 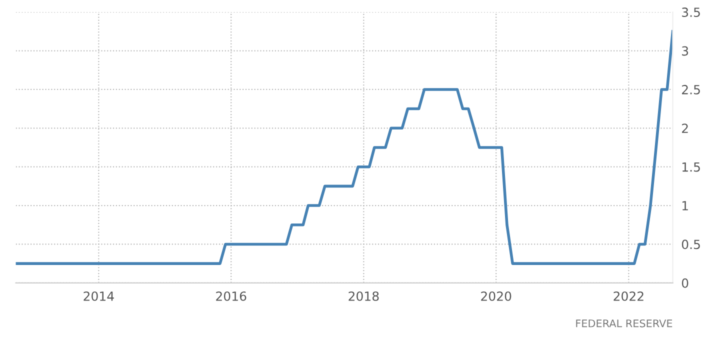 What do you see at coordinates (691, 89) in the screenshot?
I see `y-tick-label: 2.5` at bounding box center [691, 89].